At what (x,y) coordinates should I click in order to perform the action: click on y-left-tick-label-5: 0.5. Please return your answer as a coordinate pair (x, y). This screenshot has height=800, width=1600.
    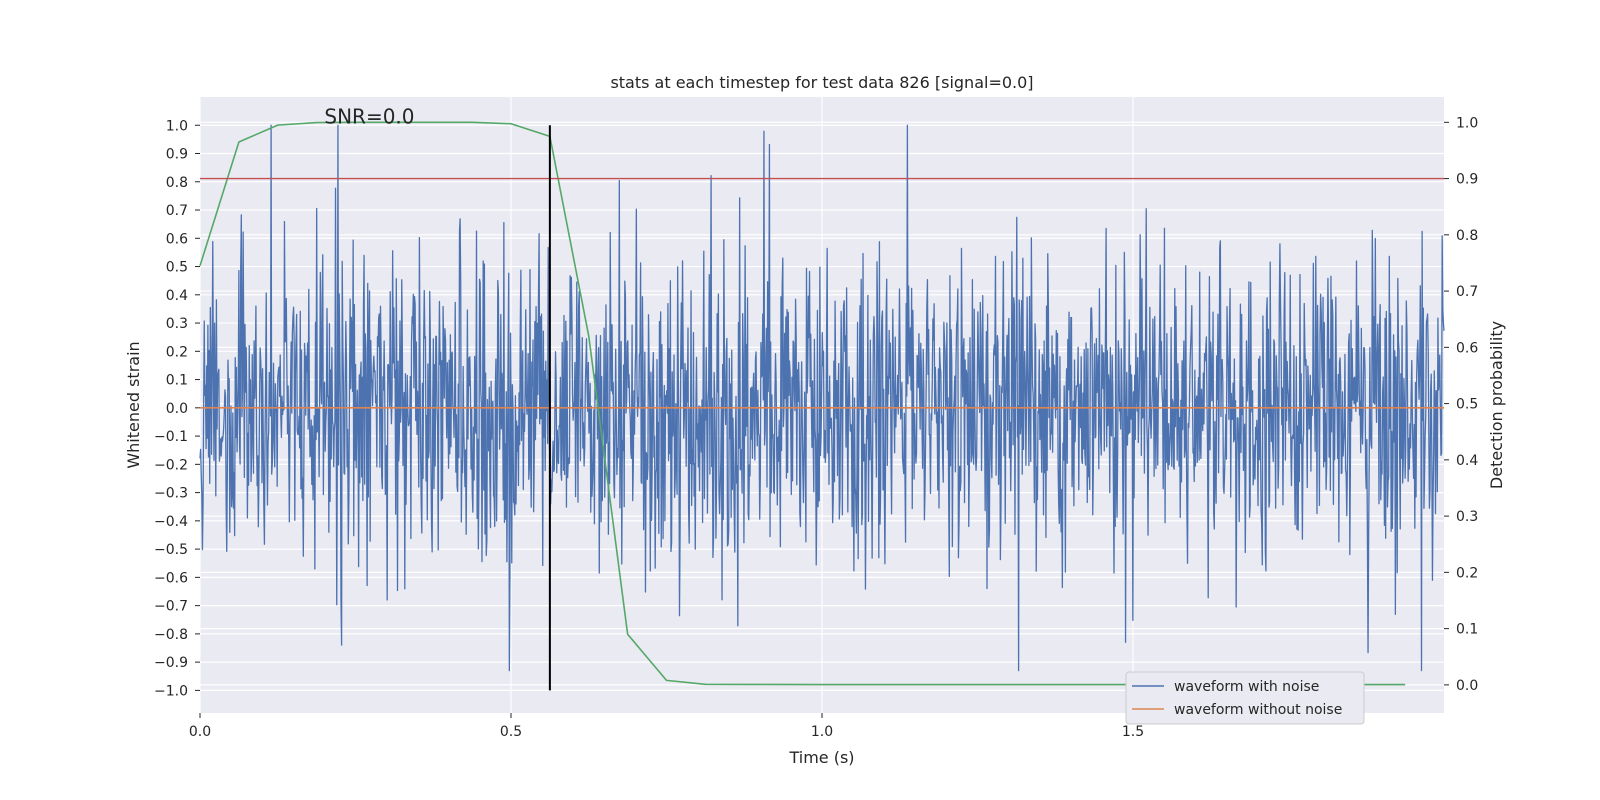
    Looking at the image, I should click on (177, 268).